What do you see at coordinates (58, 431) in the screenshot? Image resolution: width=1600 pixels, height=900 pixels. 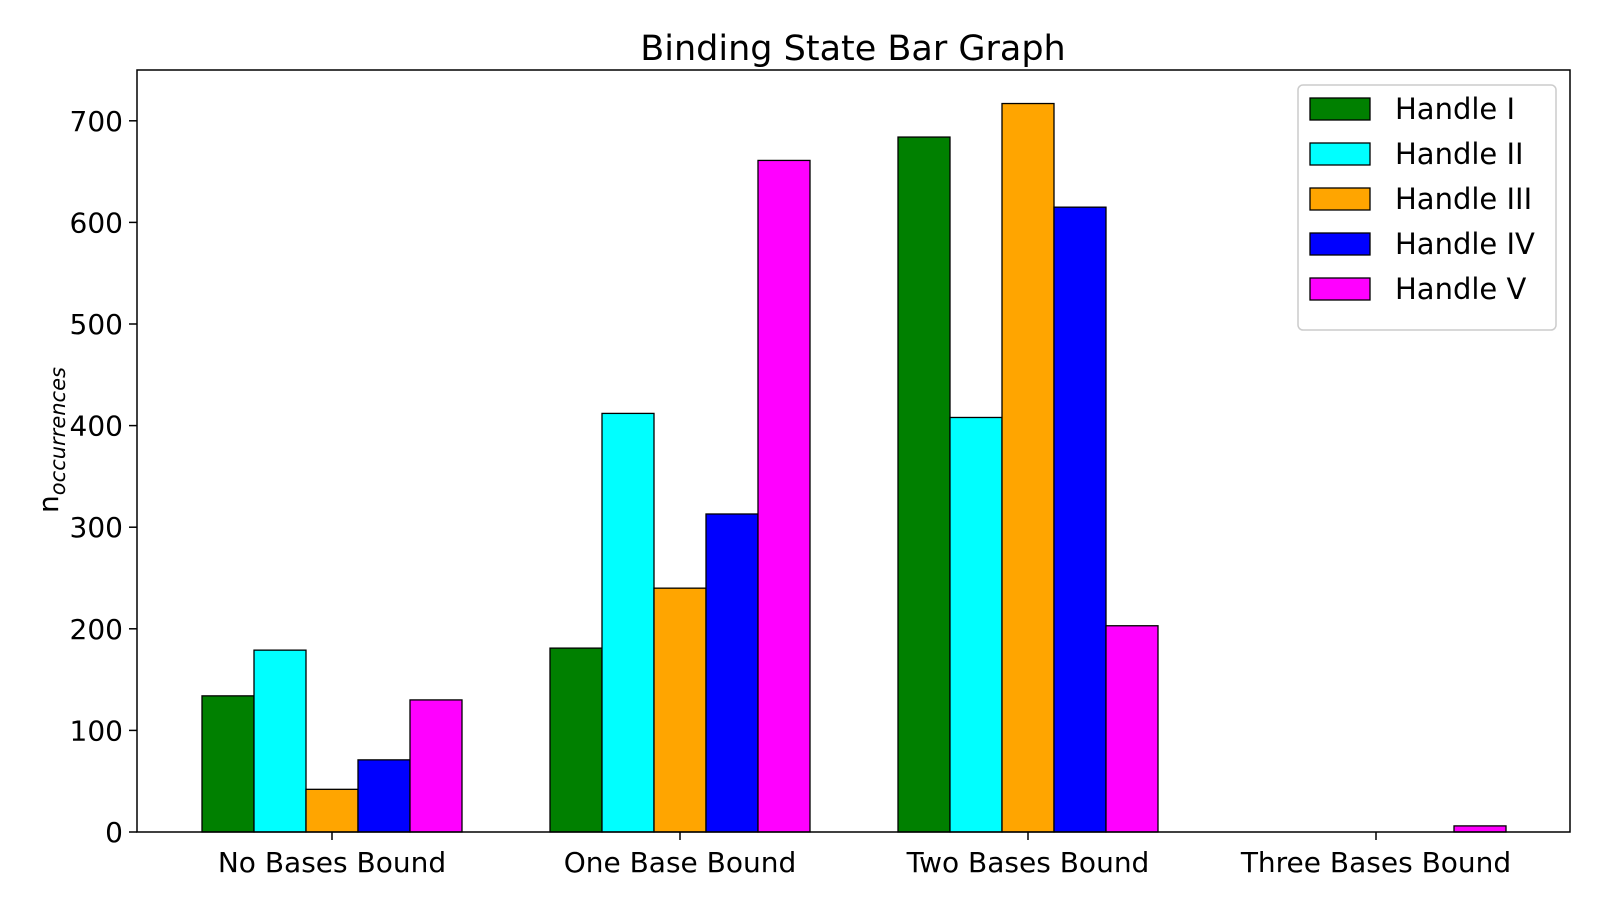 I see `y-axis-label-subscript: occurrences` at bounding box center [58, 431].